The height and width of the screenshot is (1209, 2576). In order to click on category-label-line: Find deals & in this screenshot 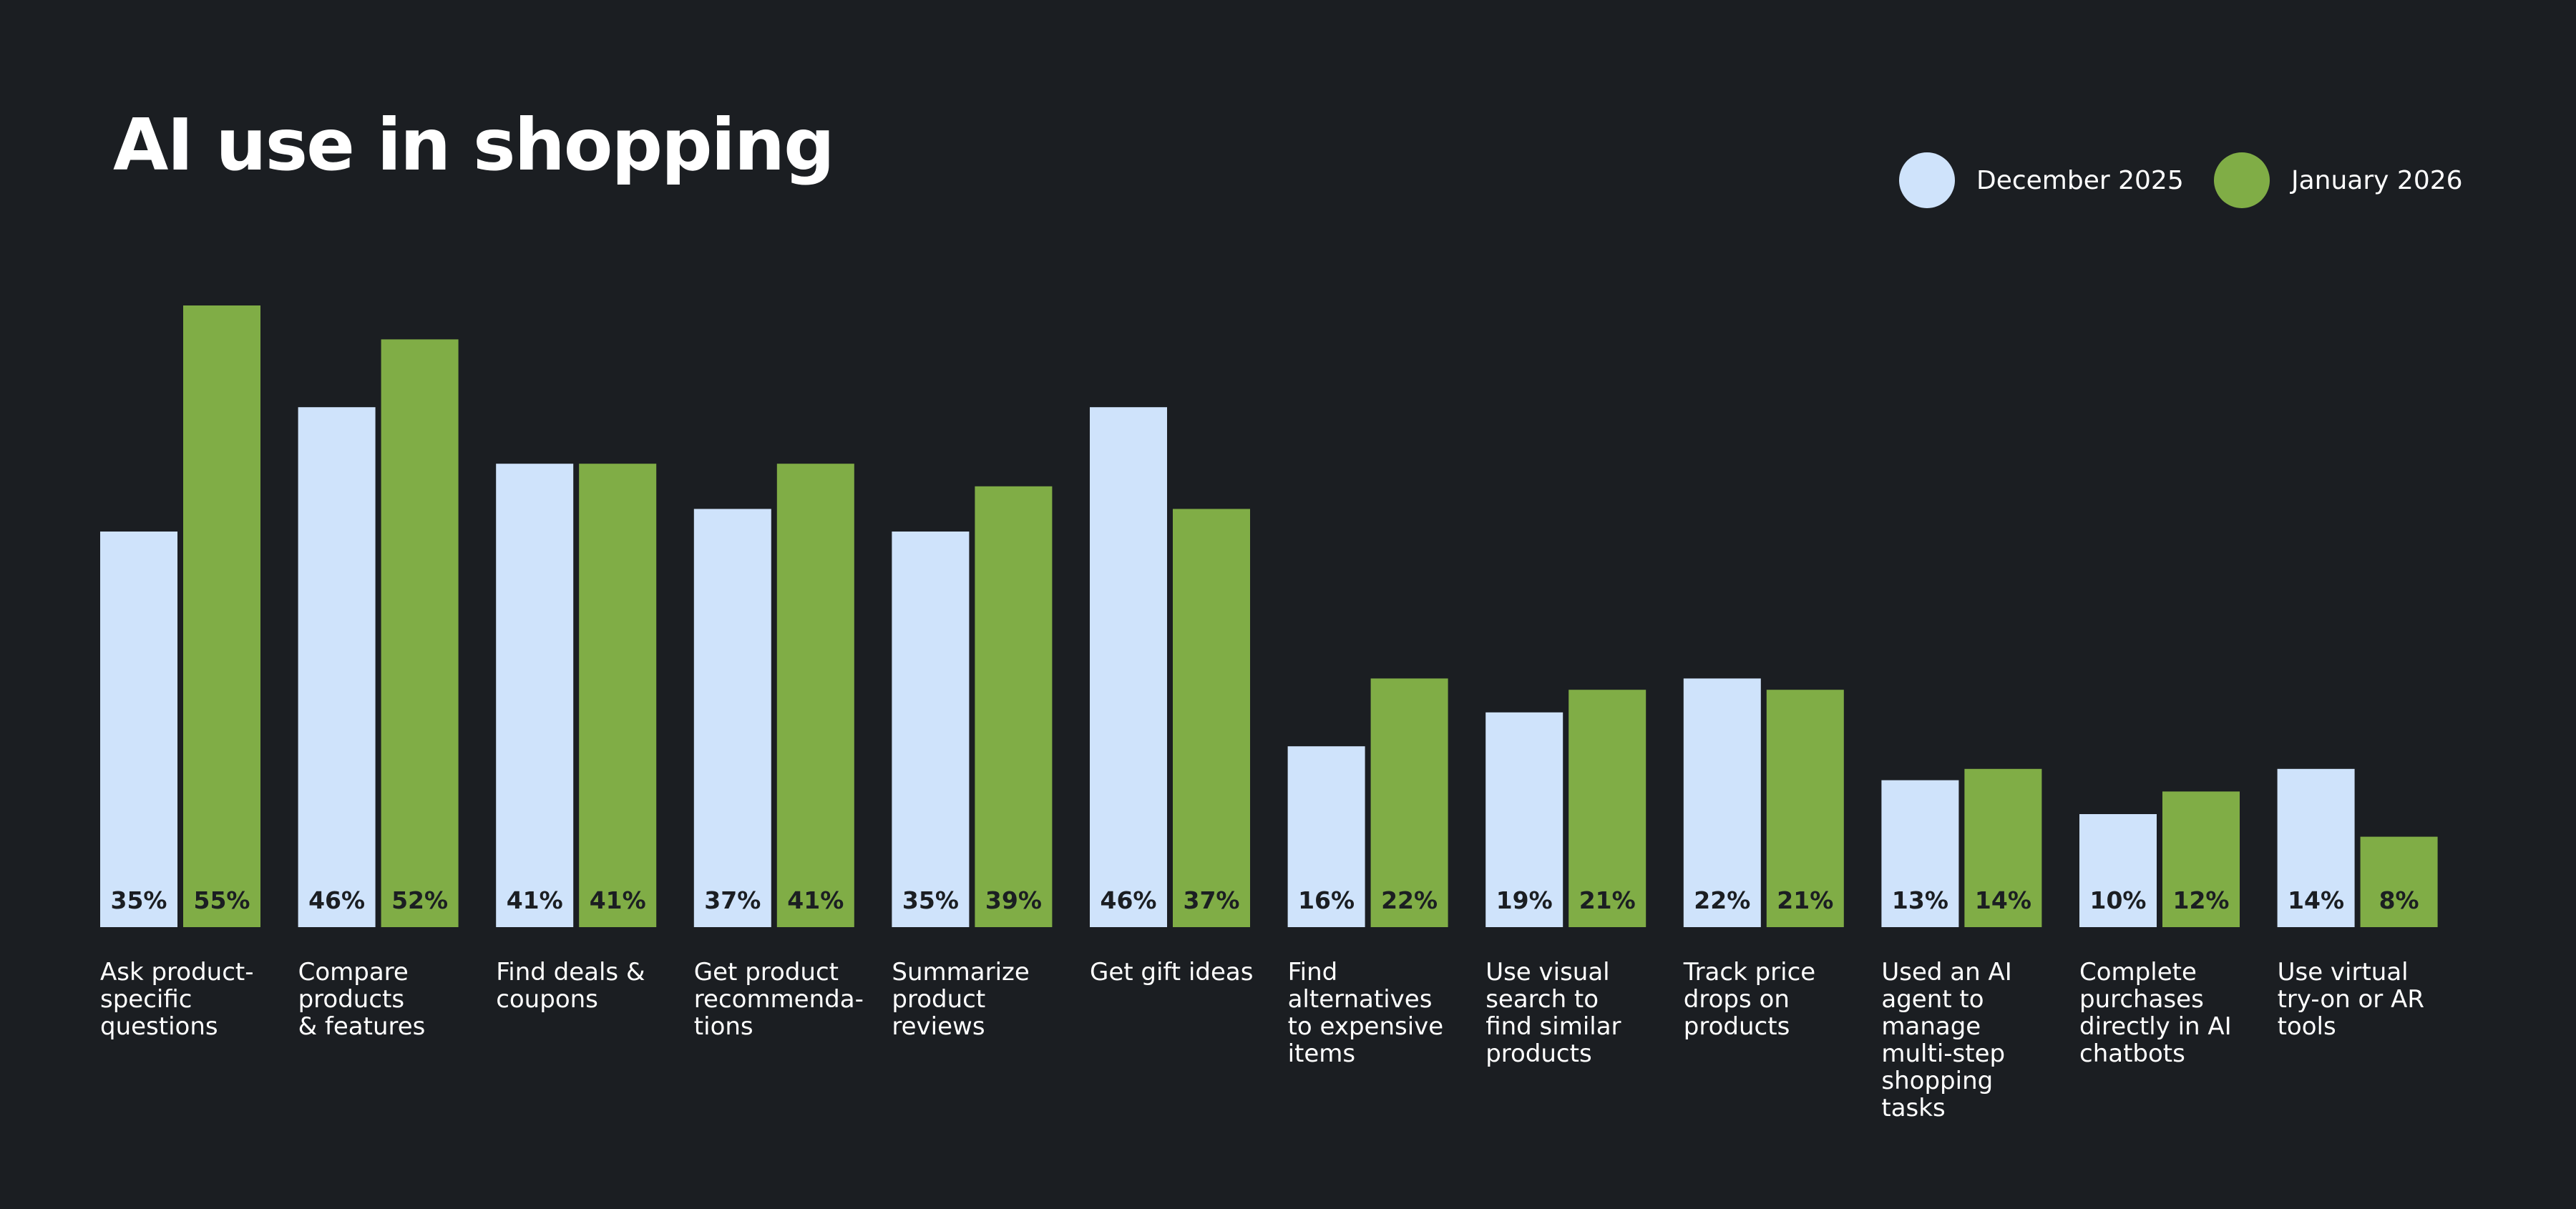, I will do `click(570, 973)`.